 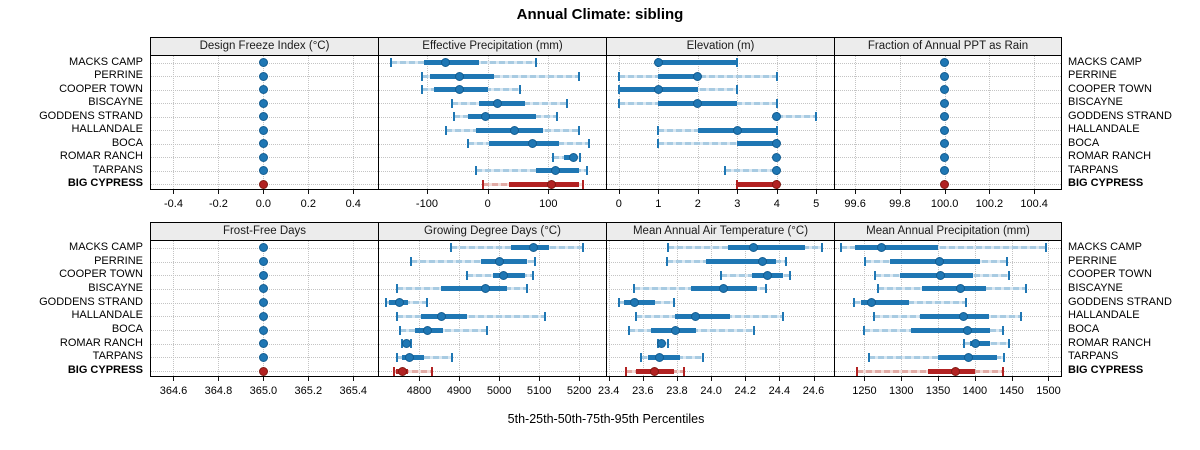 I want to click on axis-tick-label: 1500, so click(x=1048, y=391).